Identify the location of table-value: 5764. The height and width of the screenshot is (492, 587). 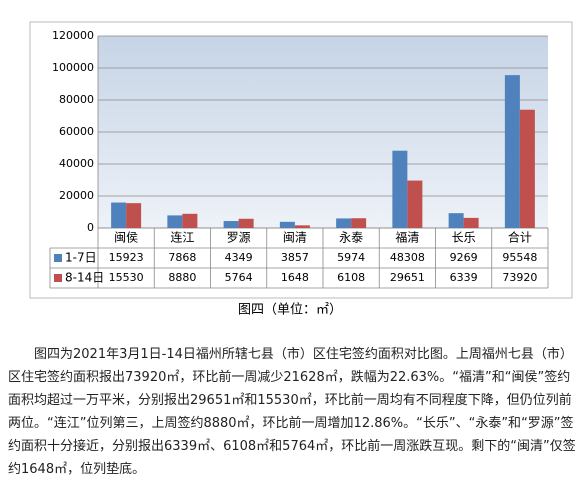
(239, 277).